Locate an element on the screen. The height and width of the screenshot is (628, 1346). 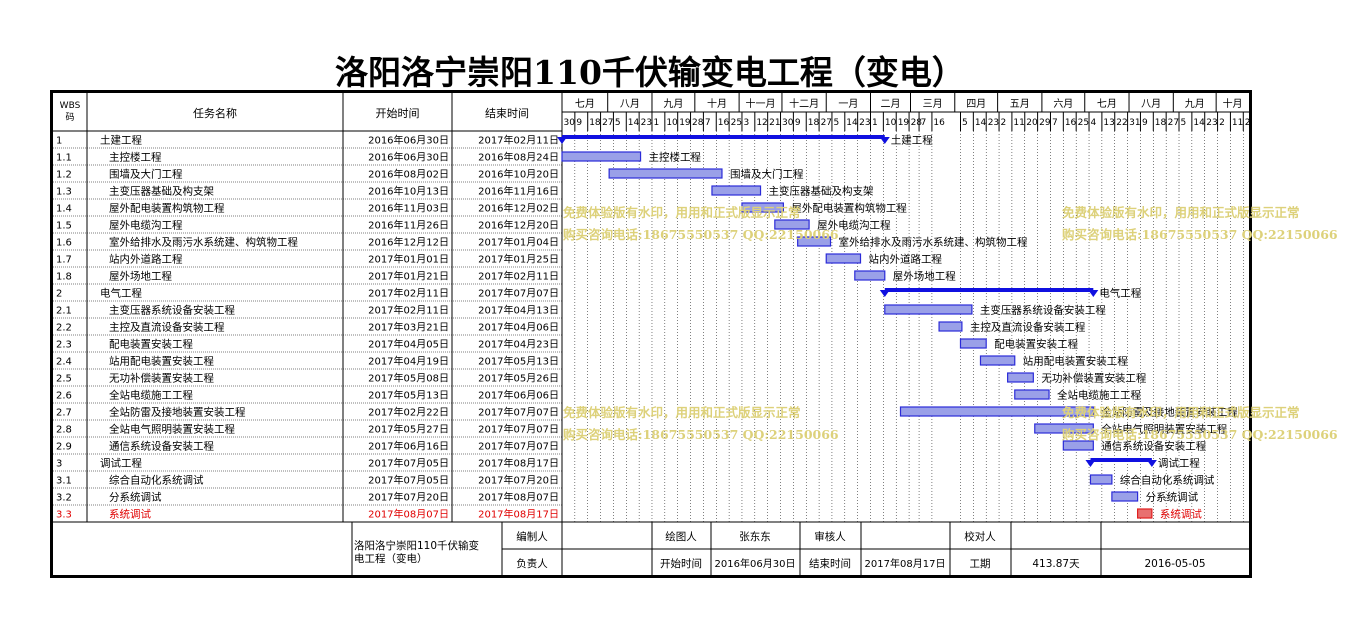
task-wbs: 2.2 is located at coordinates (64, 328).